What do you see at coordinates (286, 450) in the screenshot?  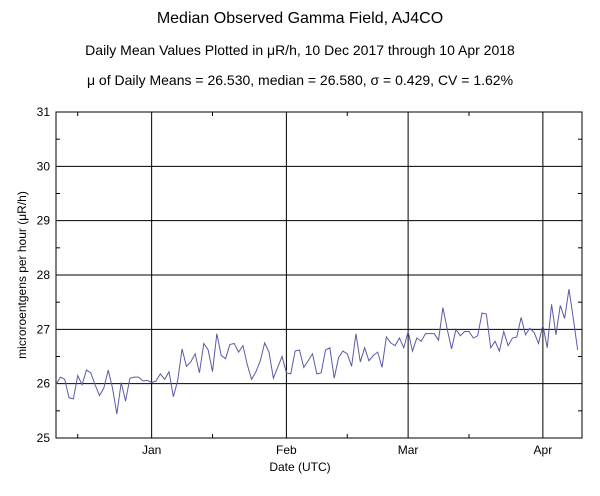 I see `x-tick-label: Feb` at bounding box center [286, 450].